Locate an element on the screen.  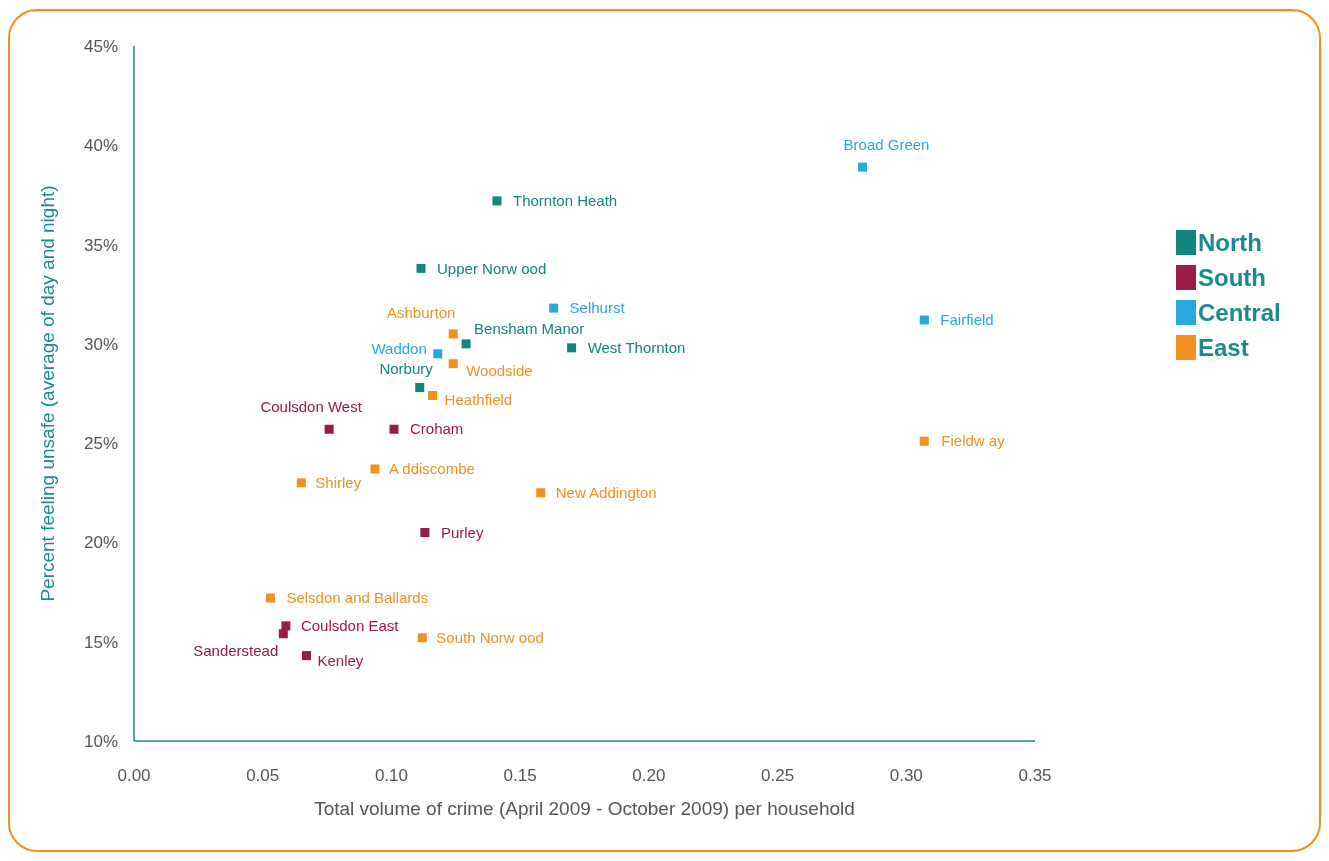
annotation: Heathfield is located at coordinates (478, 399).